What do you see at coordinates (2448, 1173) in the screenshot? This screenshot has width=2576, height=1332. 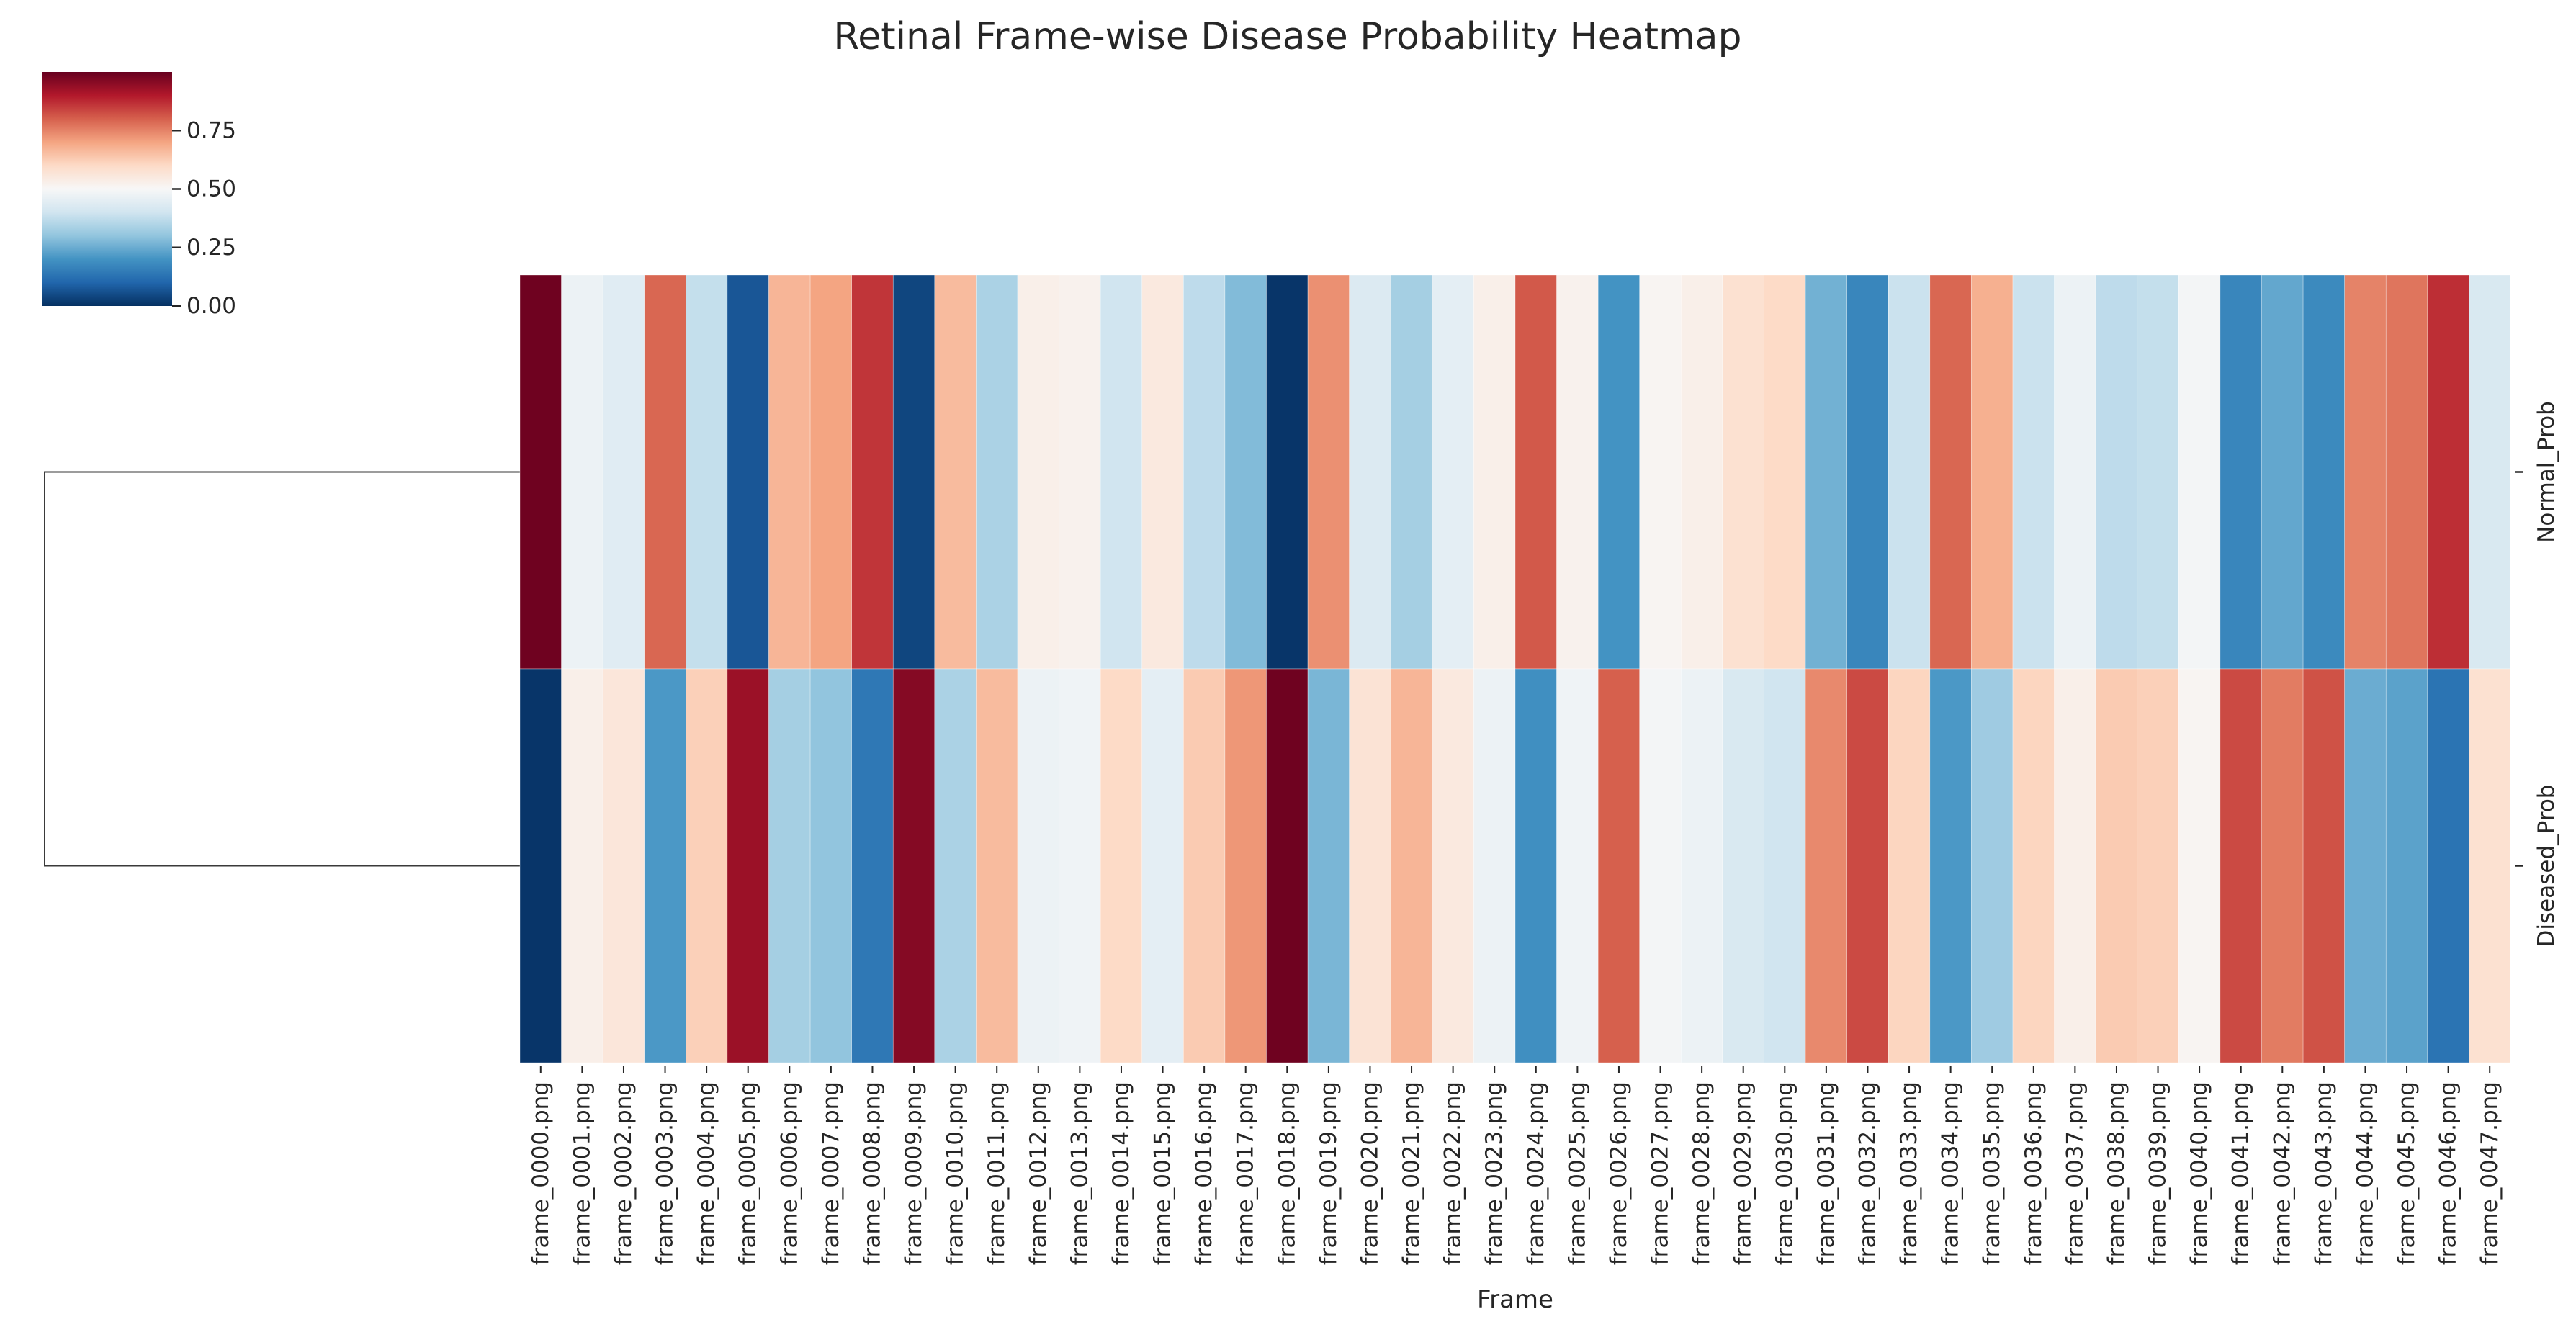 I see `column-label: frame_0046.png` at bounding box center [2448, 1173].